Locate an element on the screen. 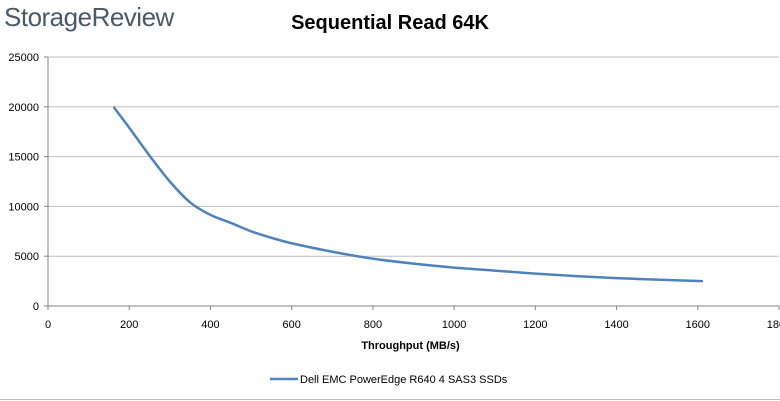  x-axis-label: Throughput (MB/s) is located at coordinates (410, 346).